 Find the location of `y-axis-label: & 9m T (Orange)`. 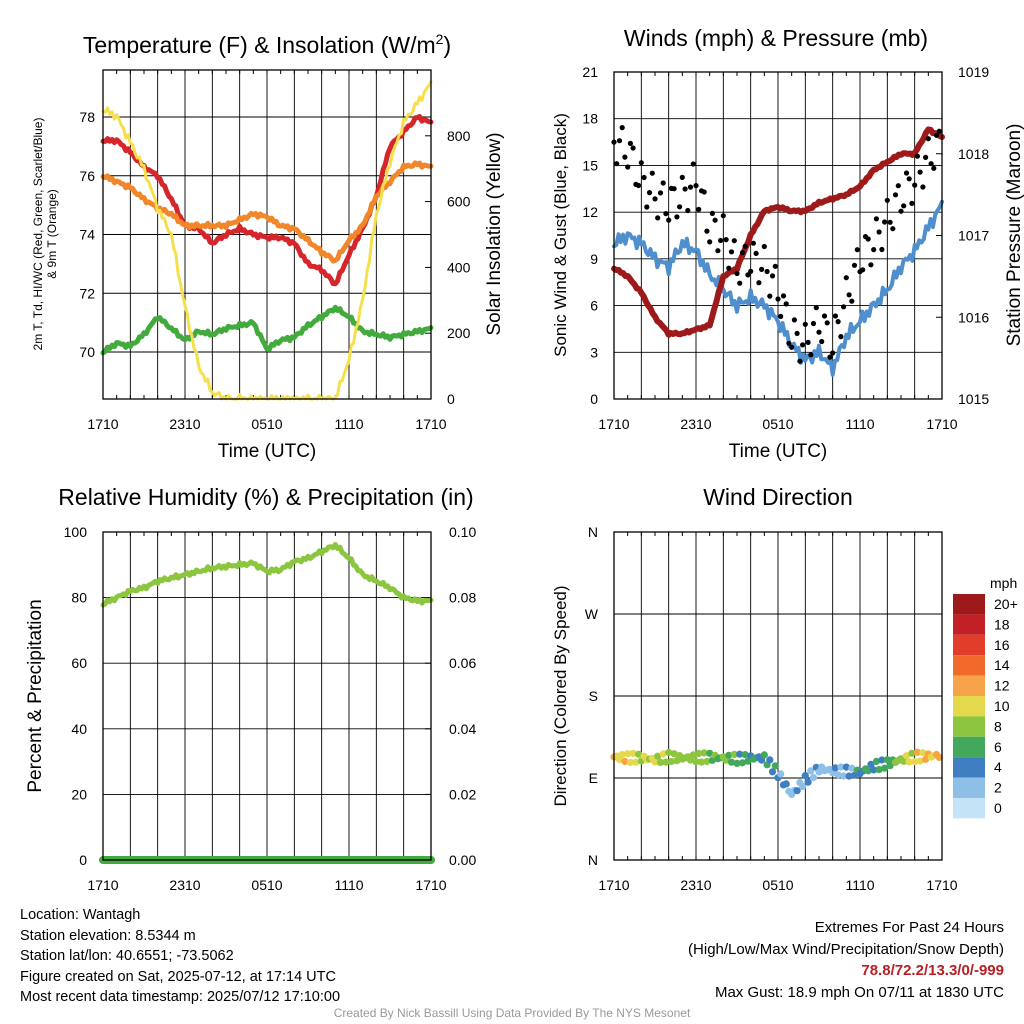

y-axis-label: & 9m T (Orange) is located at coordinates (52, 234).